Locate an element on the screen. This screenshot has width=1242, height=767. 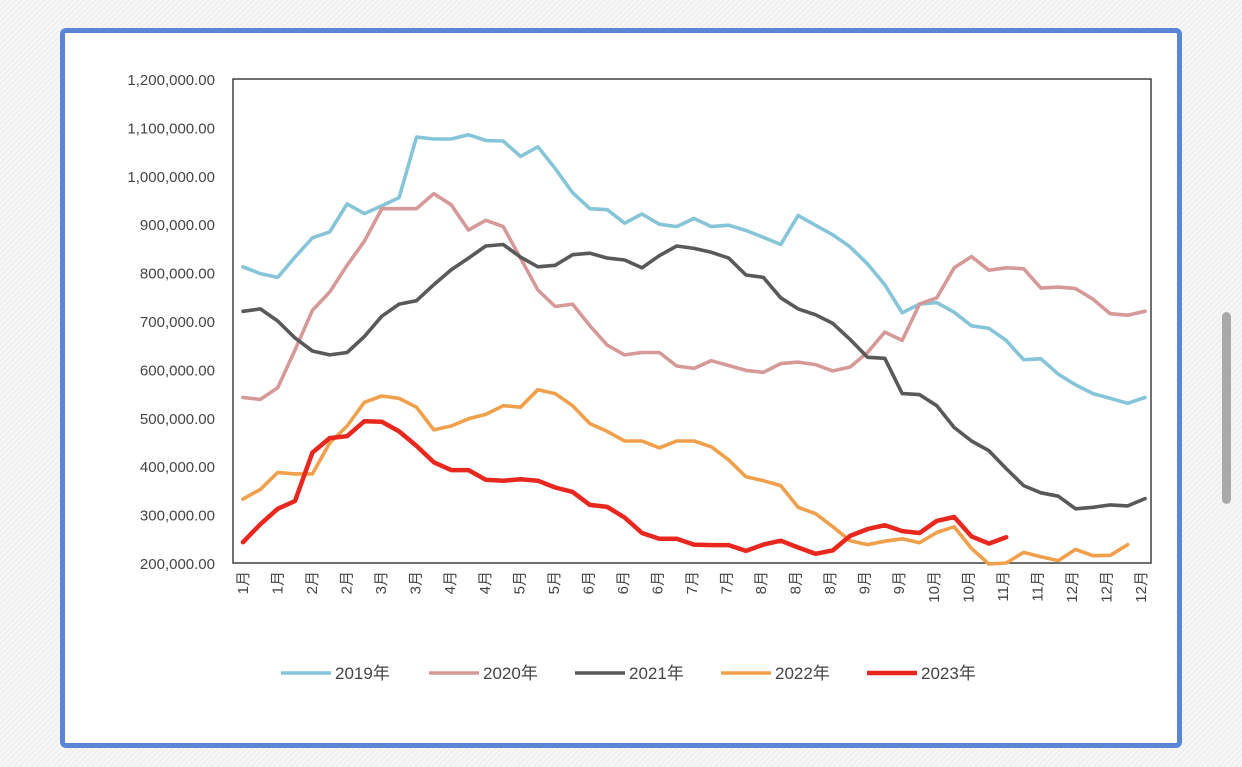
y-tick-label: 800,000.00 is located at coordinates (177, 274).